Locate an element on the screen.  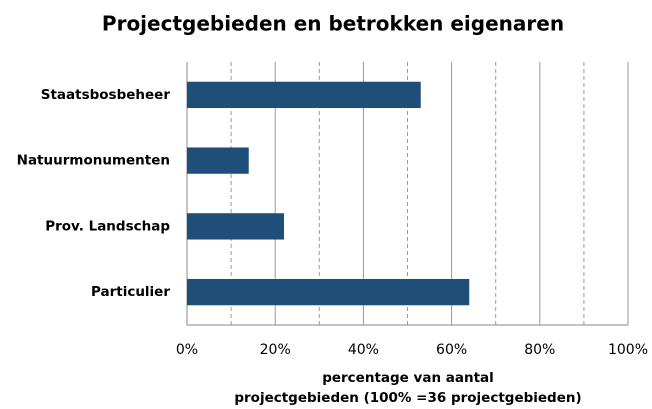
x-tick-label: 80% is located at coordinates (539, 350).